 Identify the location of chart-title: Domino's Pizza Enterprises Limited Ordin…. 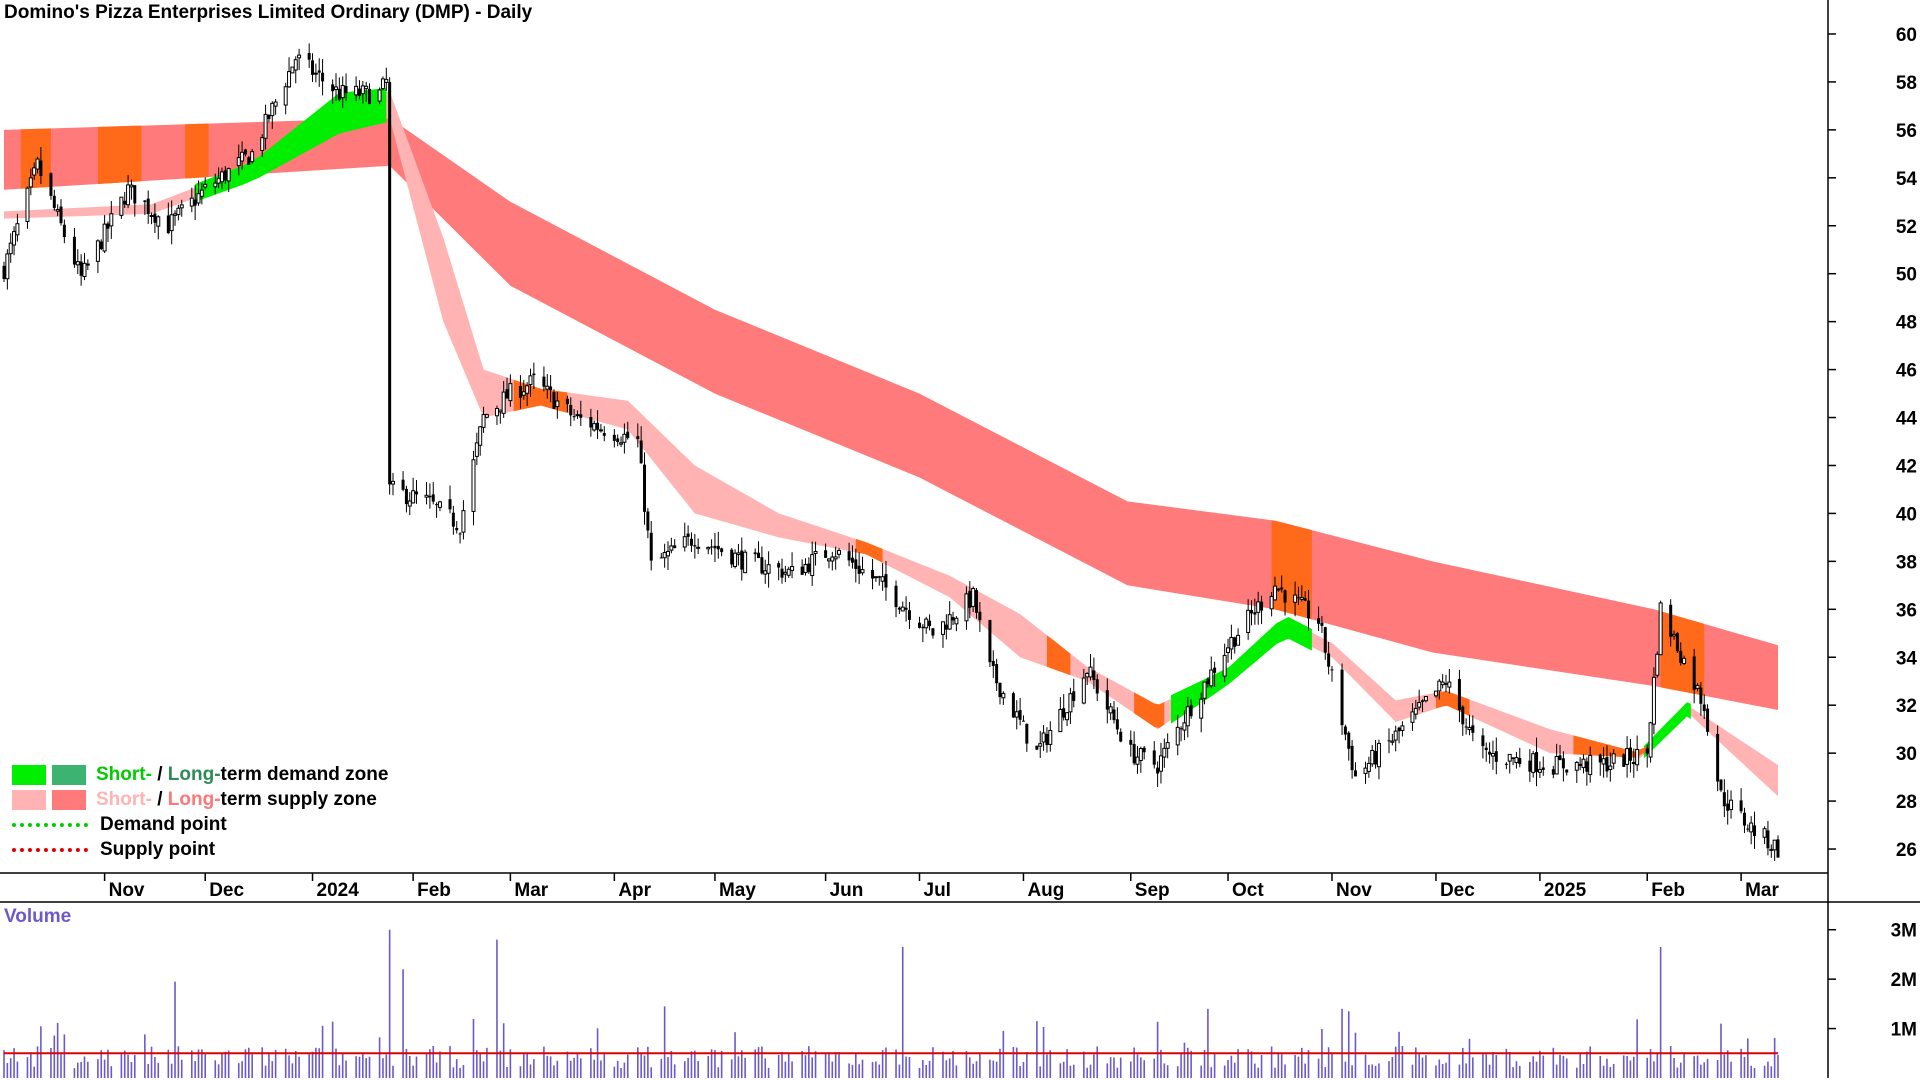
(268, 12).